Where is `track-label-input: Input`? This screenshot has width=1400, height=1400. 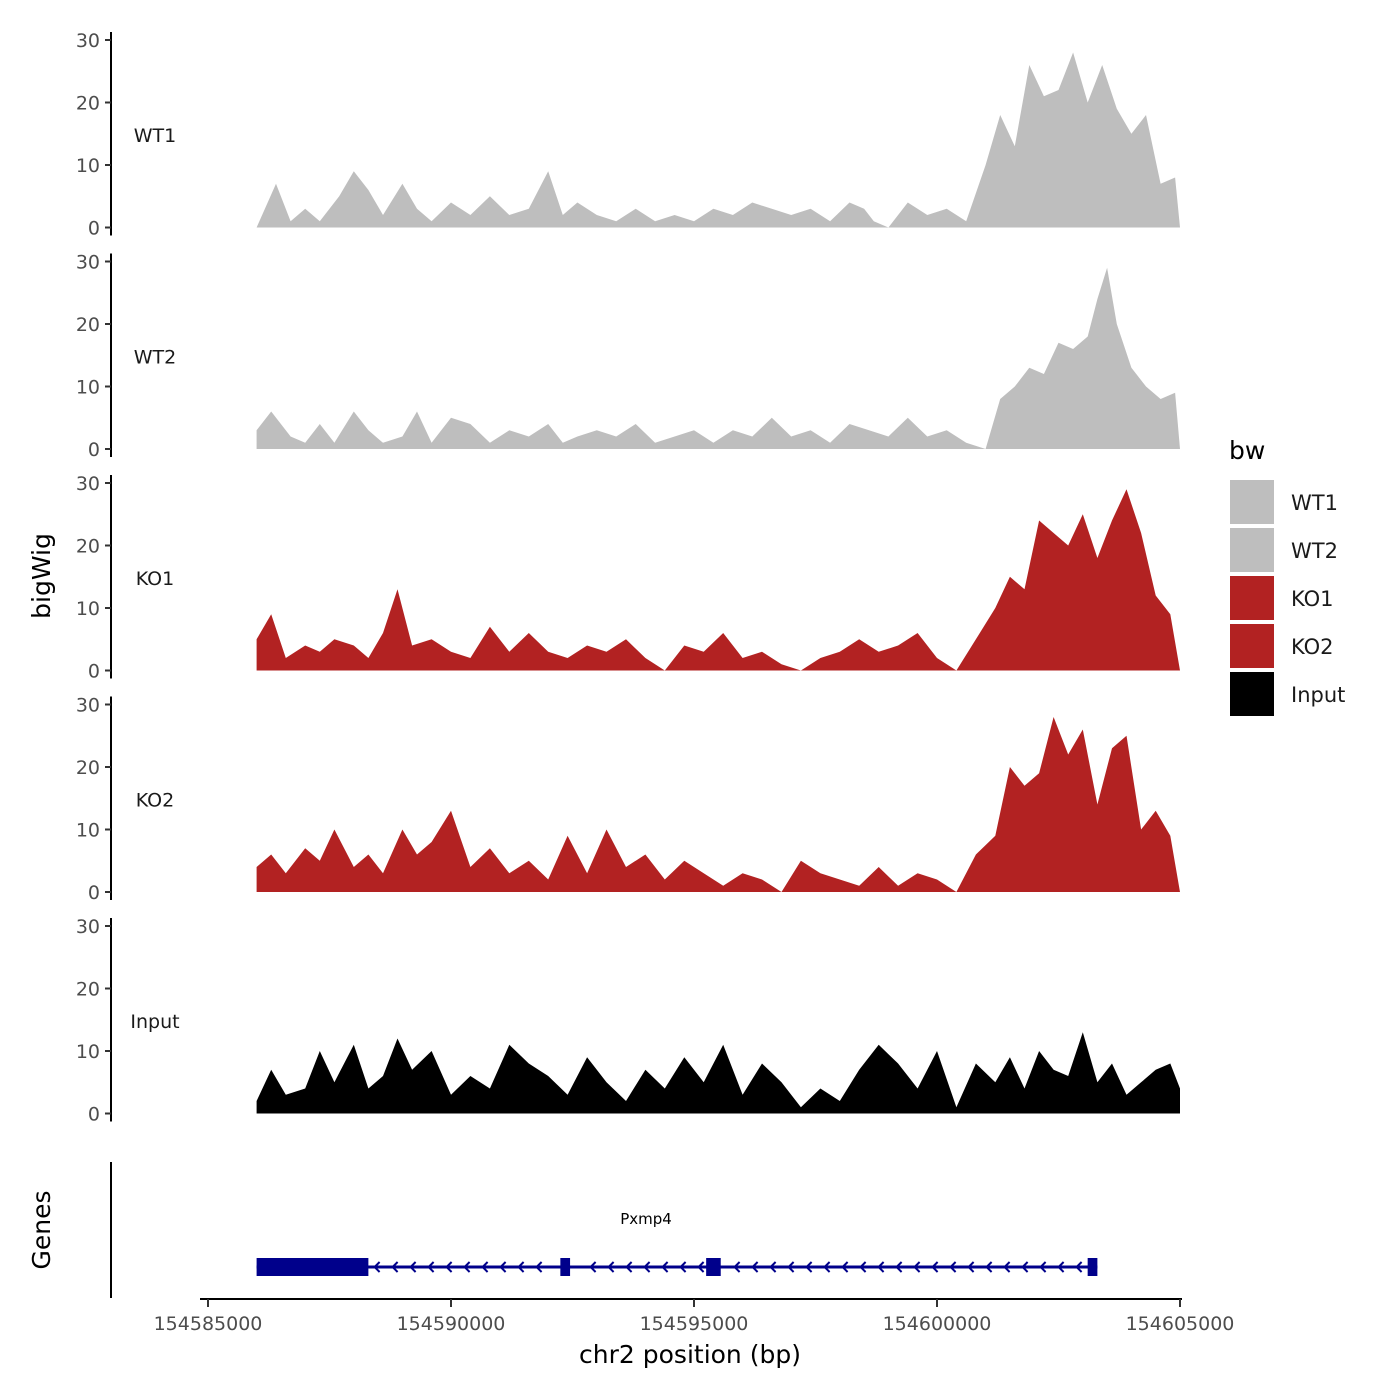 track-label-input: Input is located at coordinates (154, 1022).